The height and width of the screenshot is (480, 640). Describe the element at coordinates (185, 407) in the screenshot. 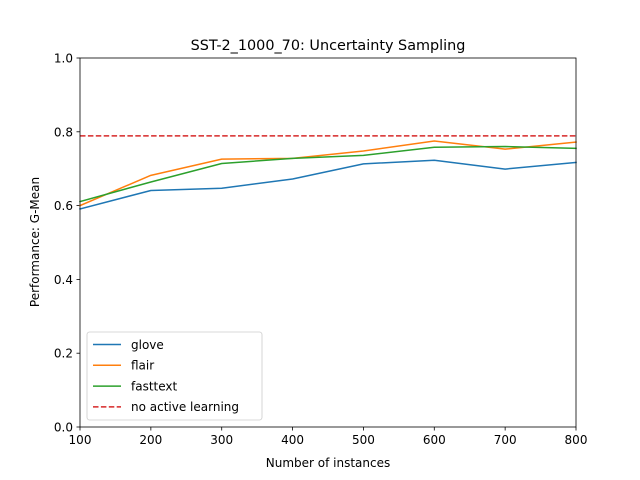

I see `legend-label: no active learning` at that location.